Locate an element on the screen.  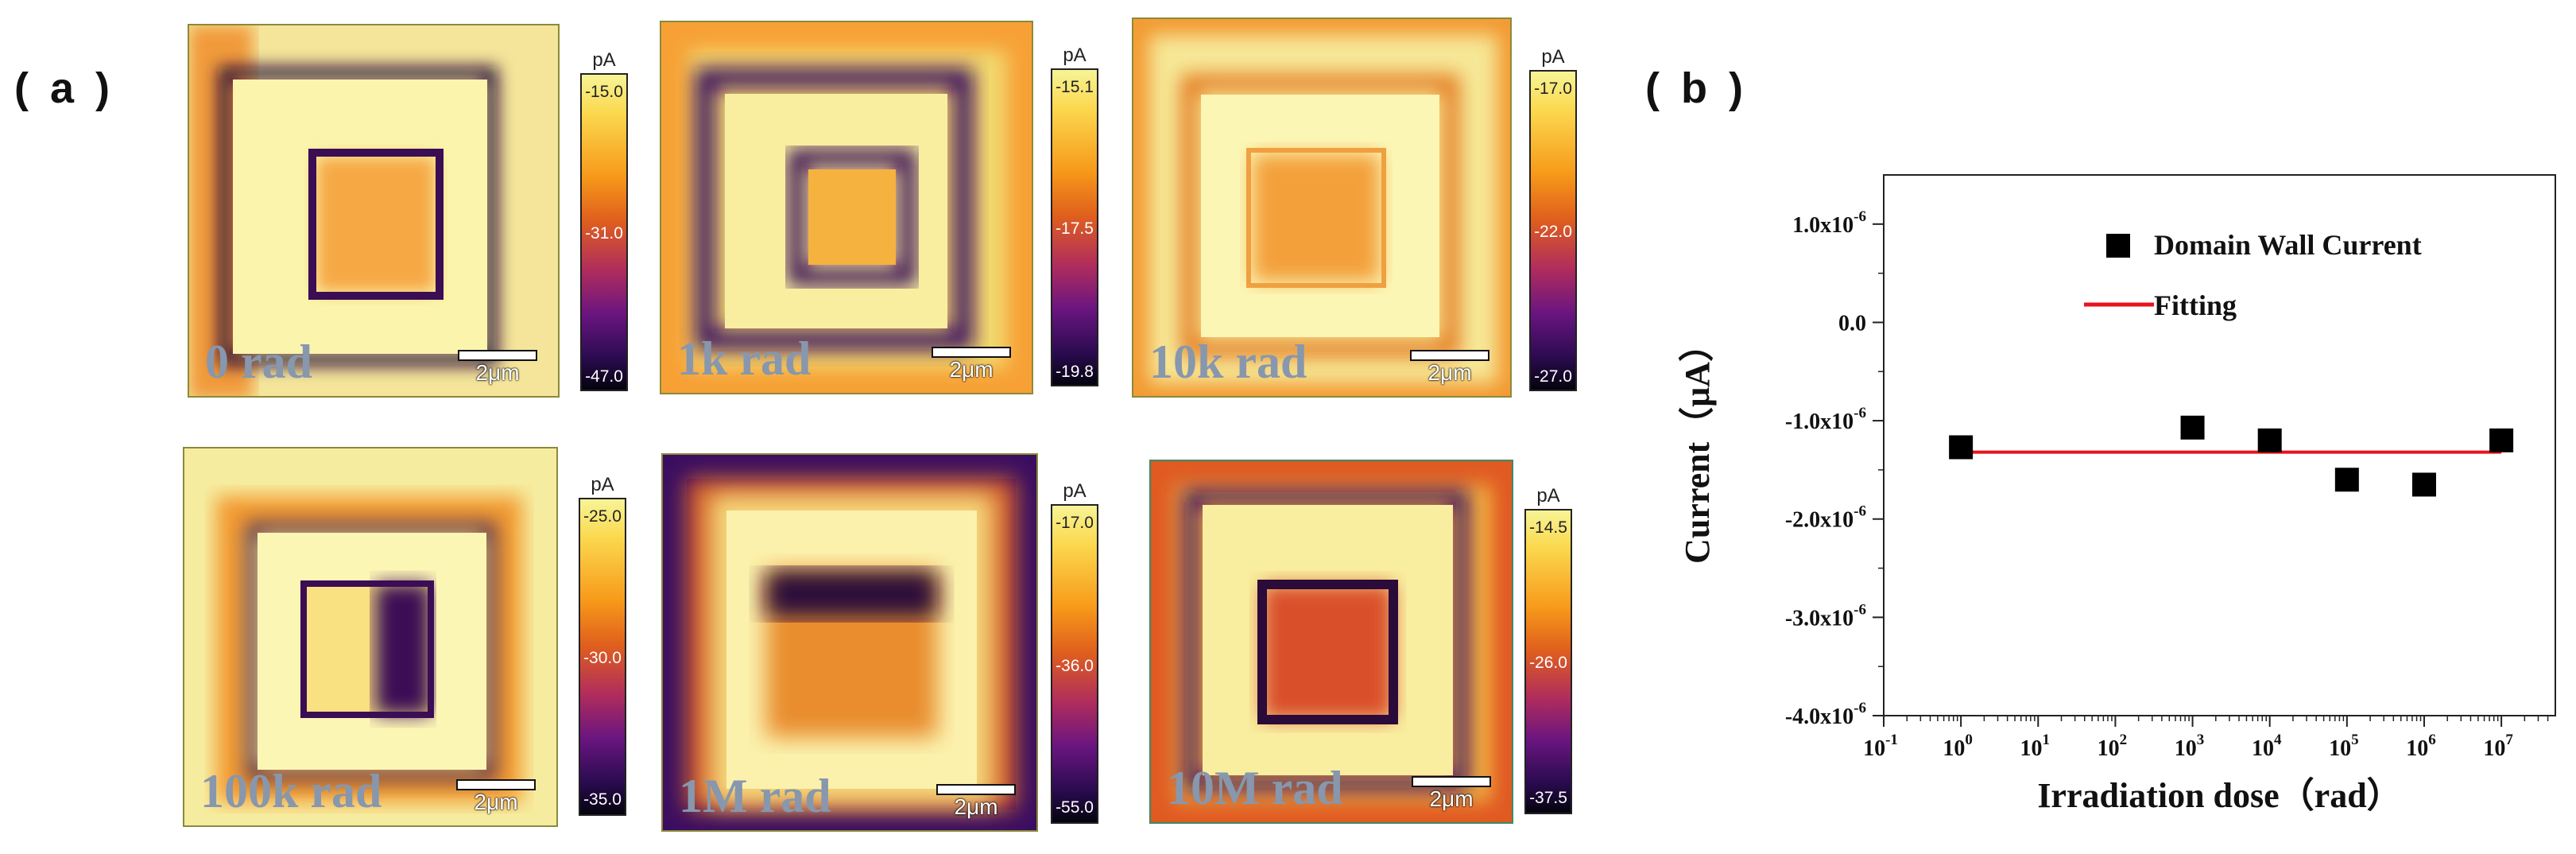
cafm-map-10M: 10M rad 2μm is located at coordinates (1331, 642).